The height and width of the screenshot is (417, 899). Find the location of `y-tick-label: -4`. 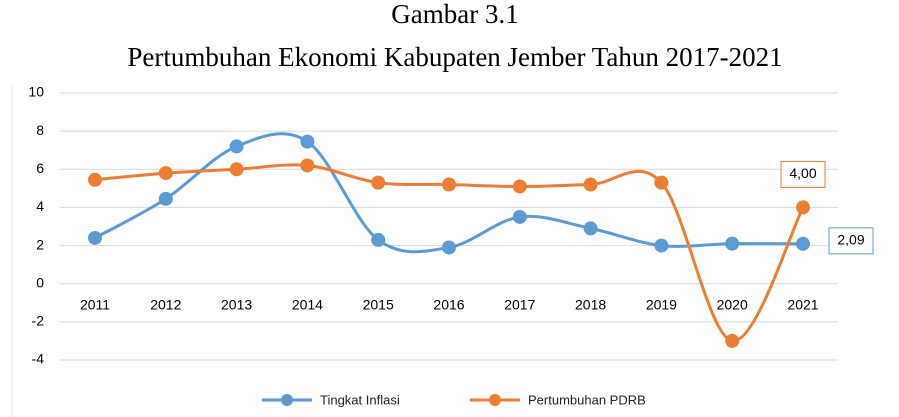

y-tick-label: -4 is located at coordinates (38, 359).